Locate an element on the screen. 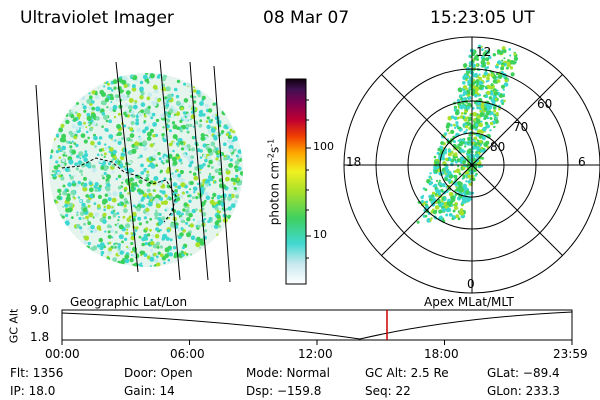 The width and height of the screenshot is (600, 400). info-glon: GLon: 233.3 is located at coordinates (523, 391).